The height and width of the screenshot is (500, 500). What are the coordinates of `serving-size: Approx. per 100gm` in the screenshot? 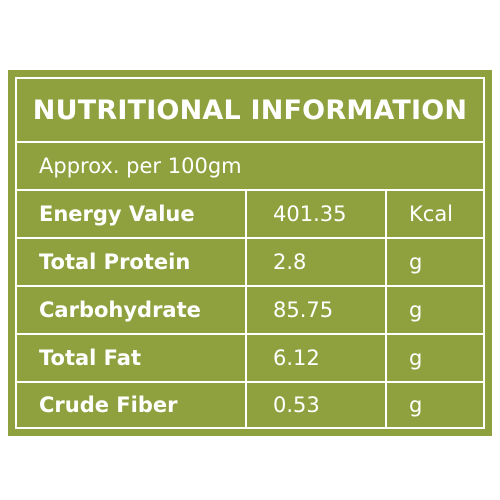 It's located at (140, 166).